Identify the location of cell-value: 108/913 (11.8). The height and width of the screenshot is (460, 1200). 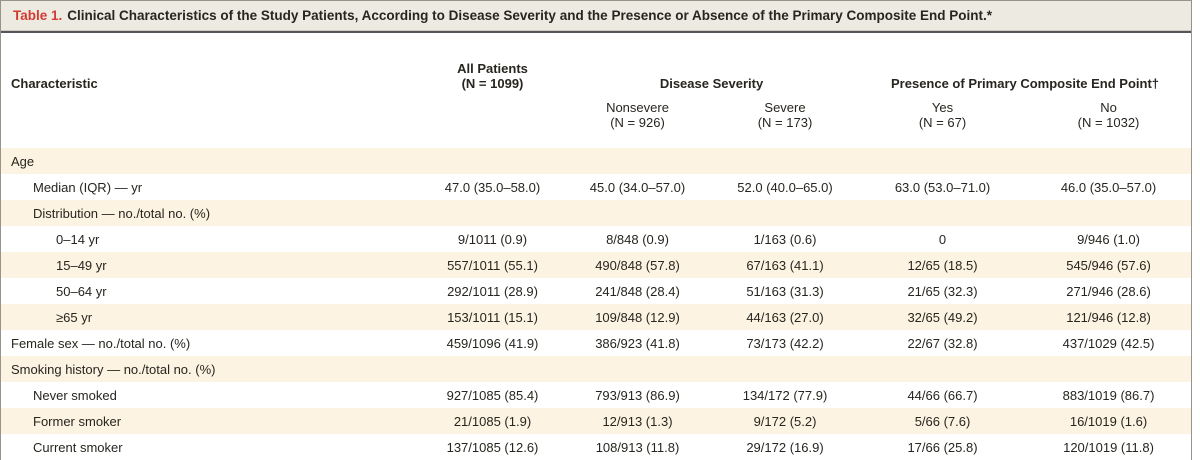
(637, 447).